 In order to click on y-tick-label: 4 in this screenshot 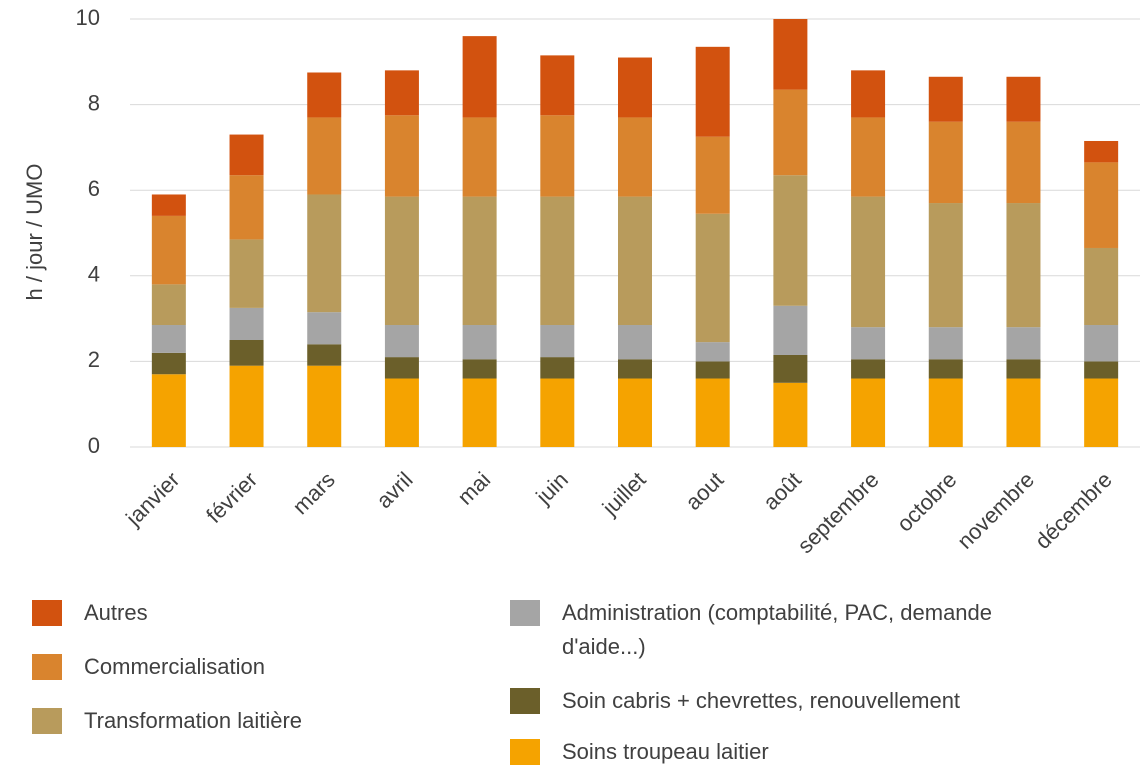, I will do `click(94, 274)`.